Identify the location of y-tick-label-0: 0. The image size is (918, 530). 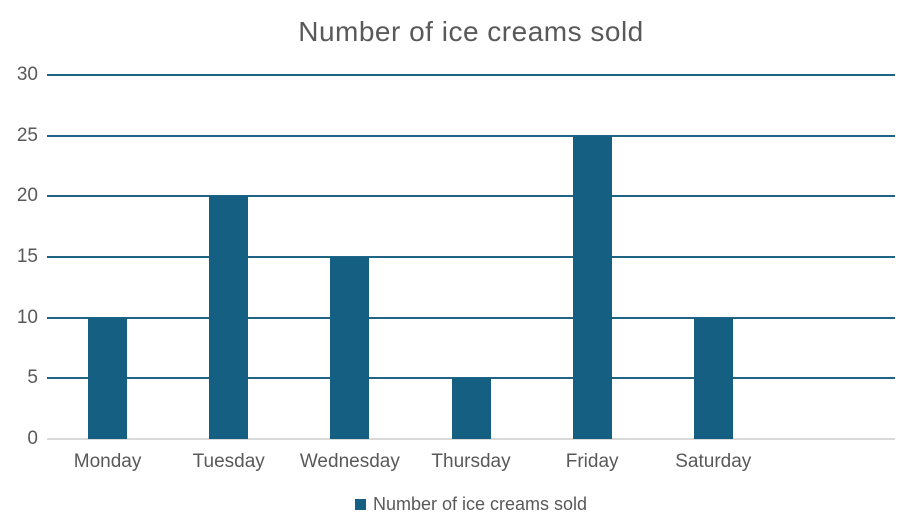
(32, 438).